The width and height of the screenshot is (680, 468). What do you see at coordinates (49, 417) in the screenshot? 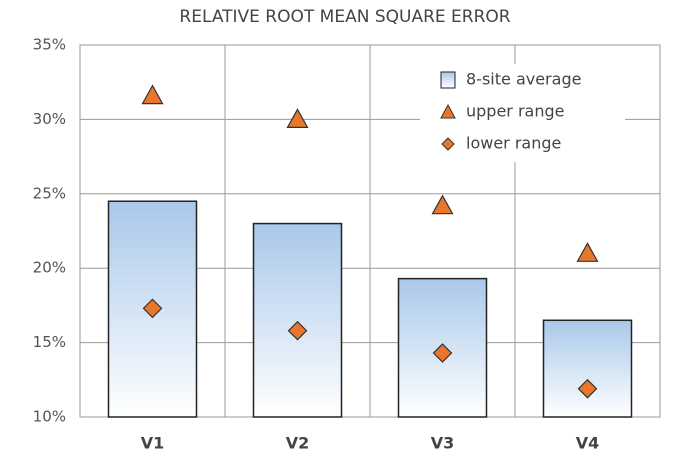
I see `y-tick-label: 10%` at bounding box center [49, 417].